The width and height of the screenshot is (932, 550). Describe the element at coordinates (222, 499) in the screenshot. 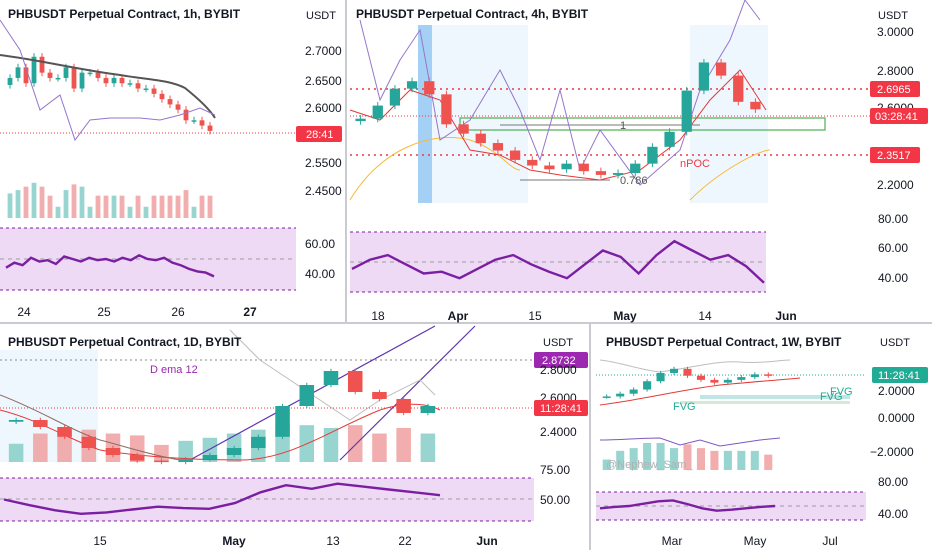

I see `rsi-line-1d` at that location.